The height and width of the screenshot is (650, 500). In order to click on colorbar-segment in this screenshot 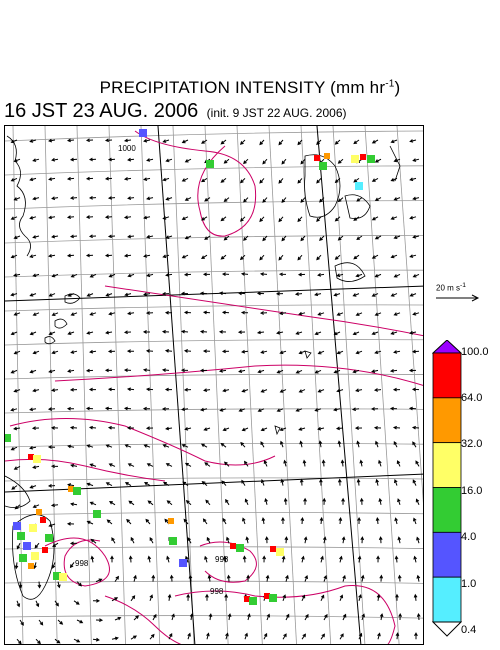, I will do `click(447, 375)`.